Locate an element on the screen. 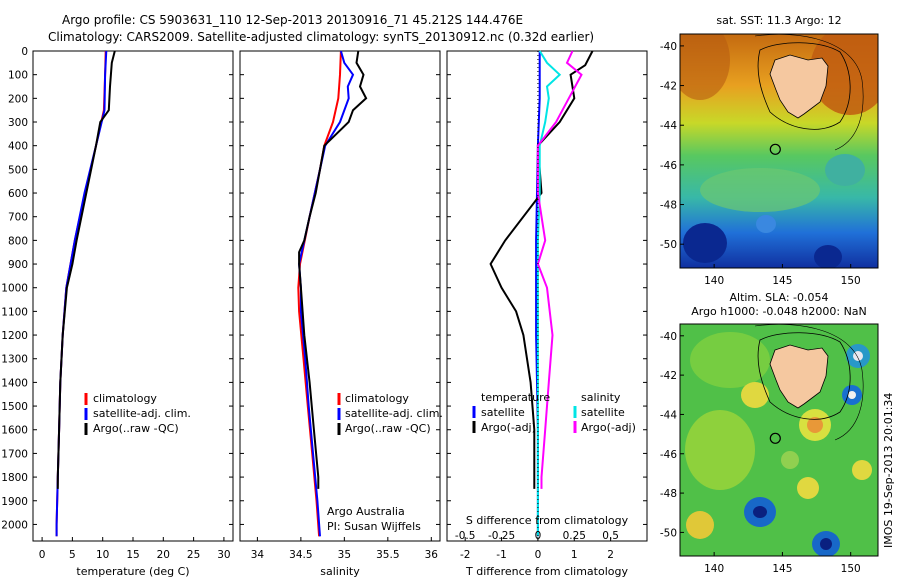 The image size is (900, 580). series-line-satellite-adj-clim- is located at coordinates (326, 293).